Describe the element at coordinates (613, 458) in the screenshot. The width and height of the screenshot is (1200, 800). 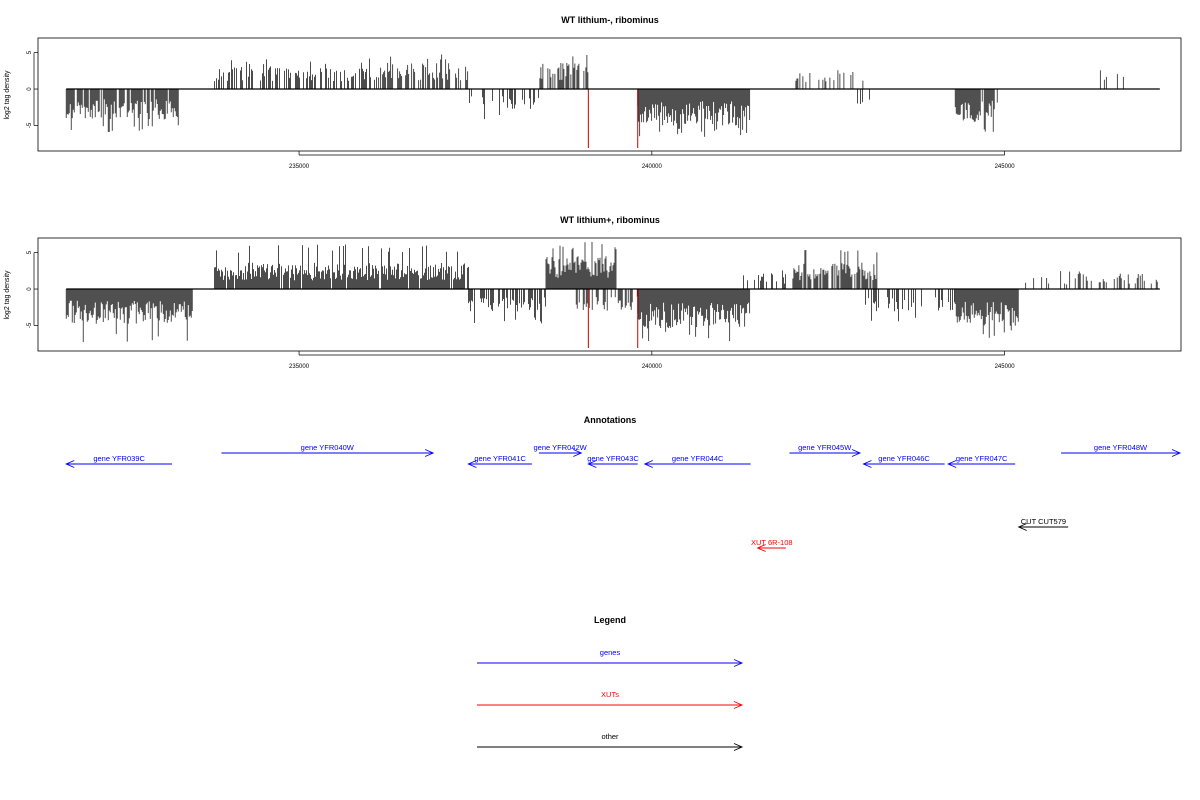
I see `feature-label: gene YFR043C` at that location.